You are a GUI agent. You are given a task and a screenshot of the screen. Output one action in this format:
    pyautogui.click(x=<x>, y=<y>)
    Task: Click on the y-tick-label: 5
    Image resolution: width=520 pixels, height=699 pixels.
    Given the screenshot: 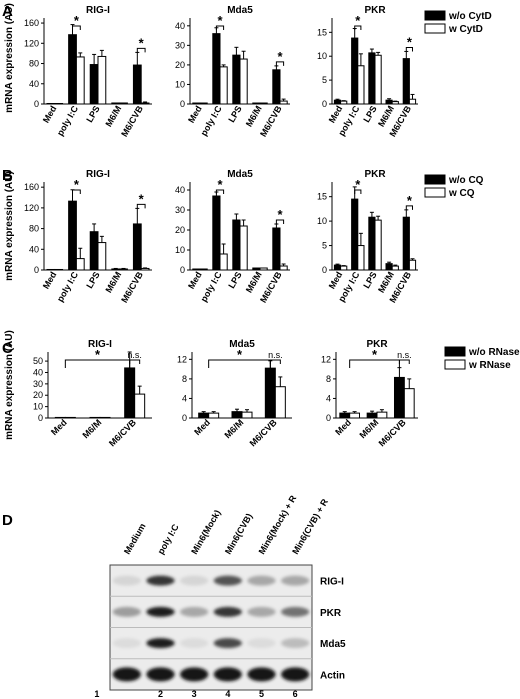 What is the action you would take?
    pyautogui.click(x=324, y=80)
    